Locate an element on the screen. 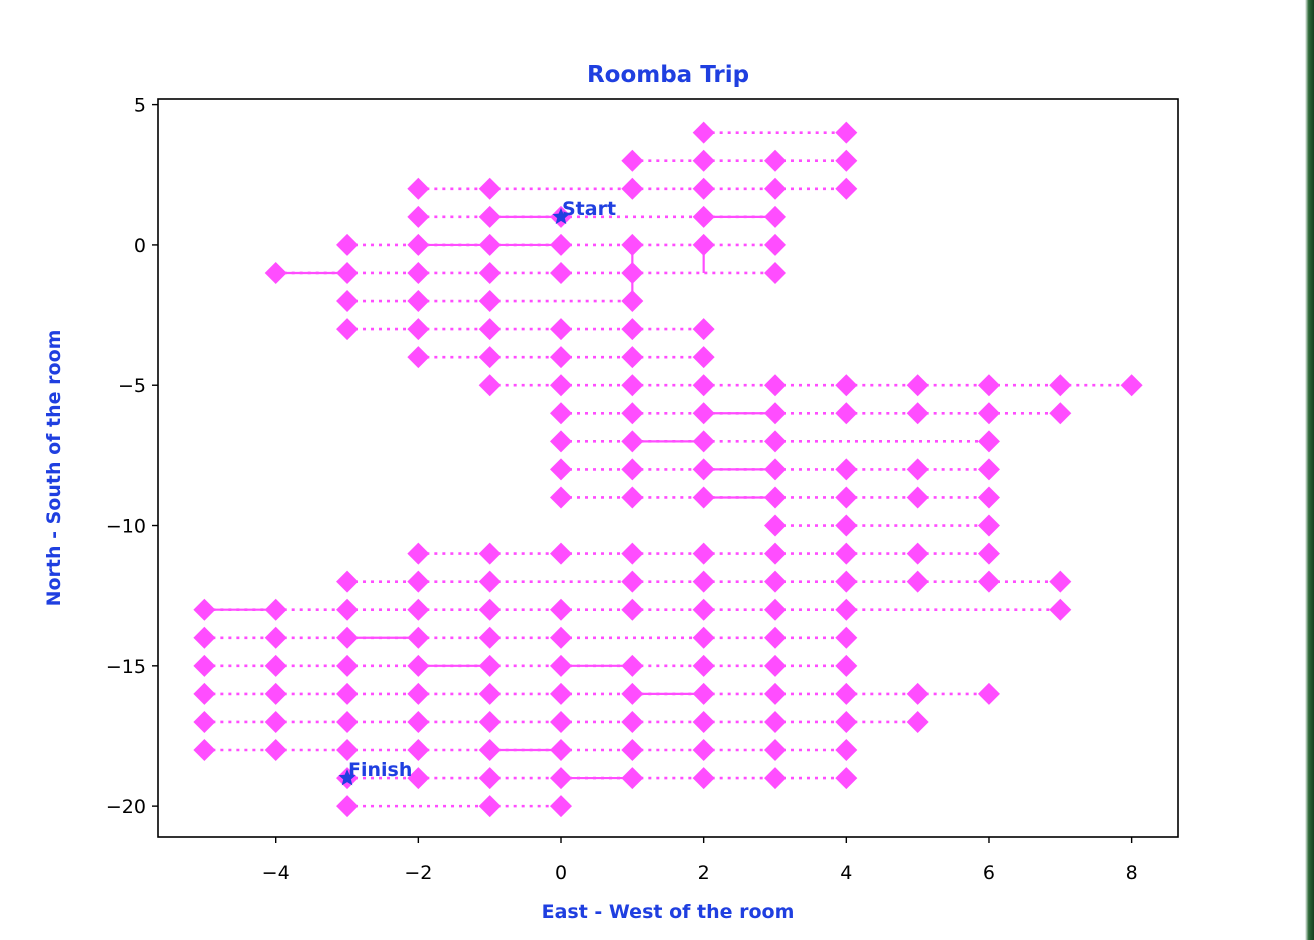 This screenshot has width=1314, height=940. y-axis-label: North - South of the room is located at coordinates (54, 468).